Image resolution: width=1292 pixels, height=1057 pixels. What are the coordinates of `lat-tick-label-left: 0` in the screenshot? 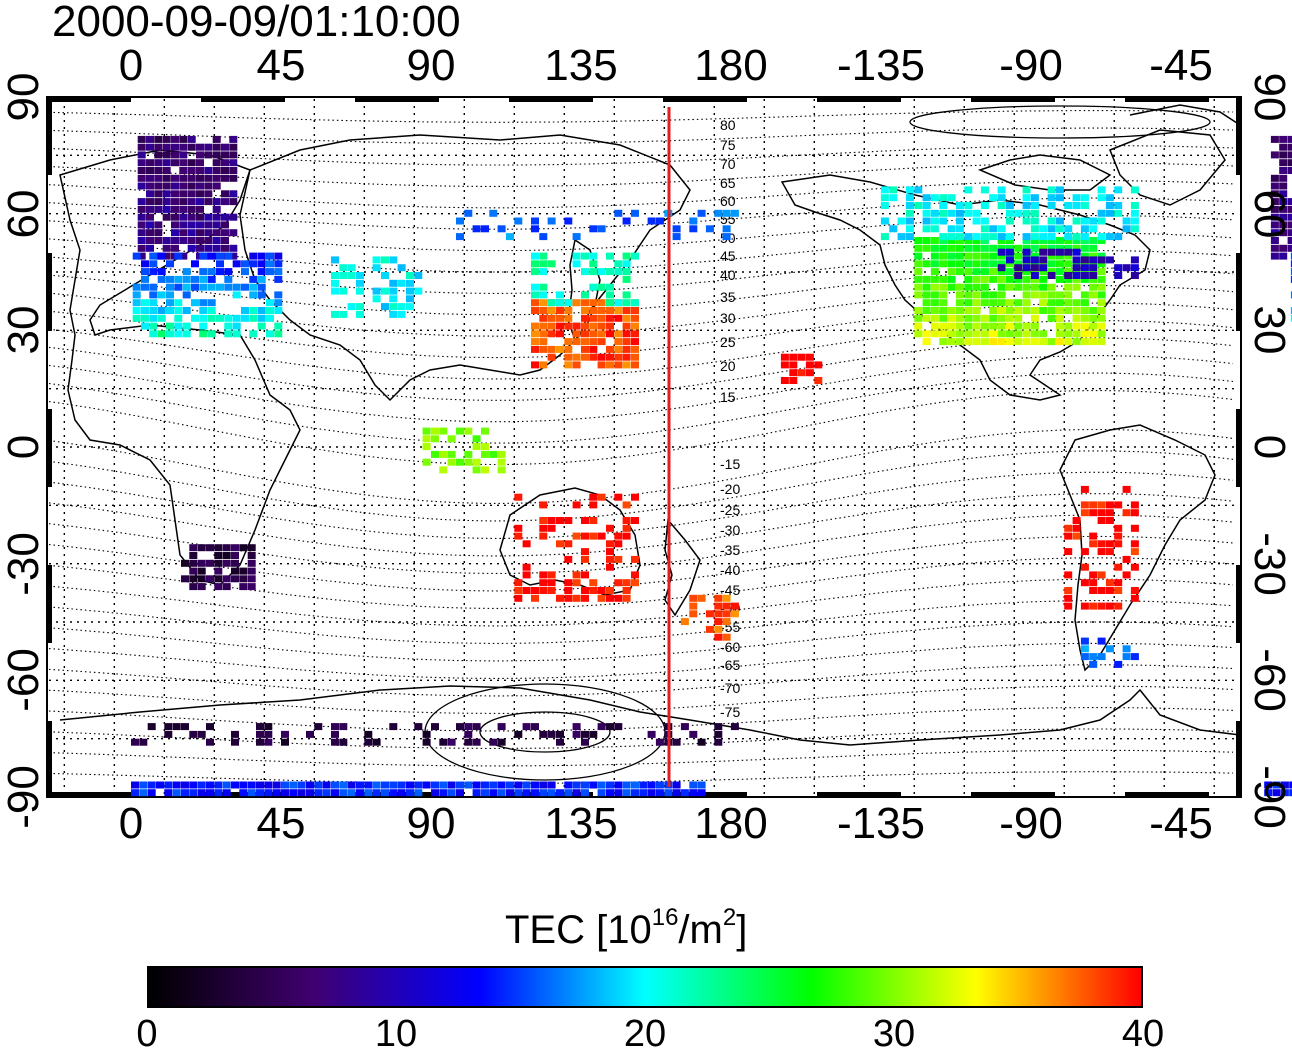 It's located at (24, 447).